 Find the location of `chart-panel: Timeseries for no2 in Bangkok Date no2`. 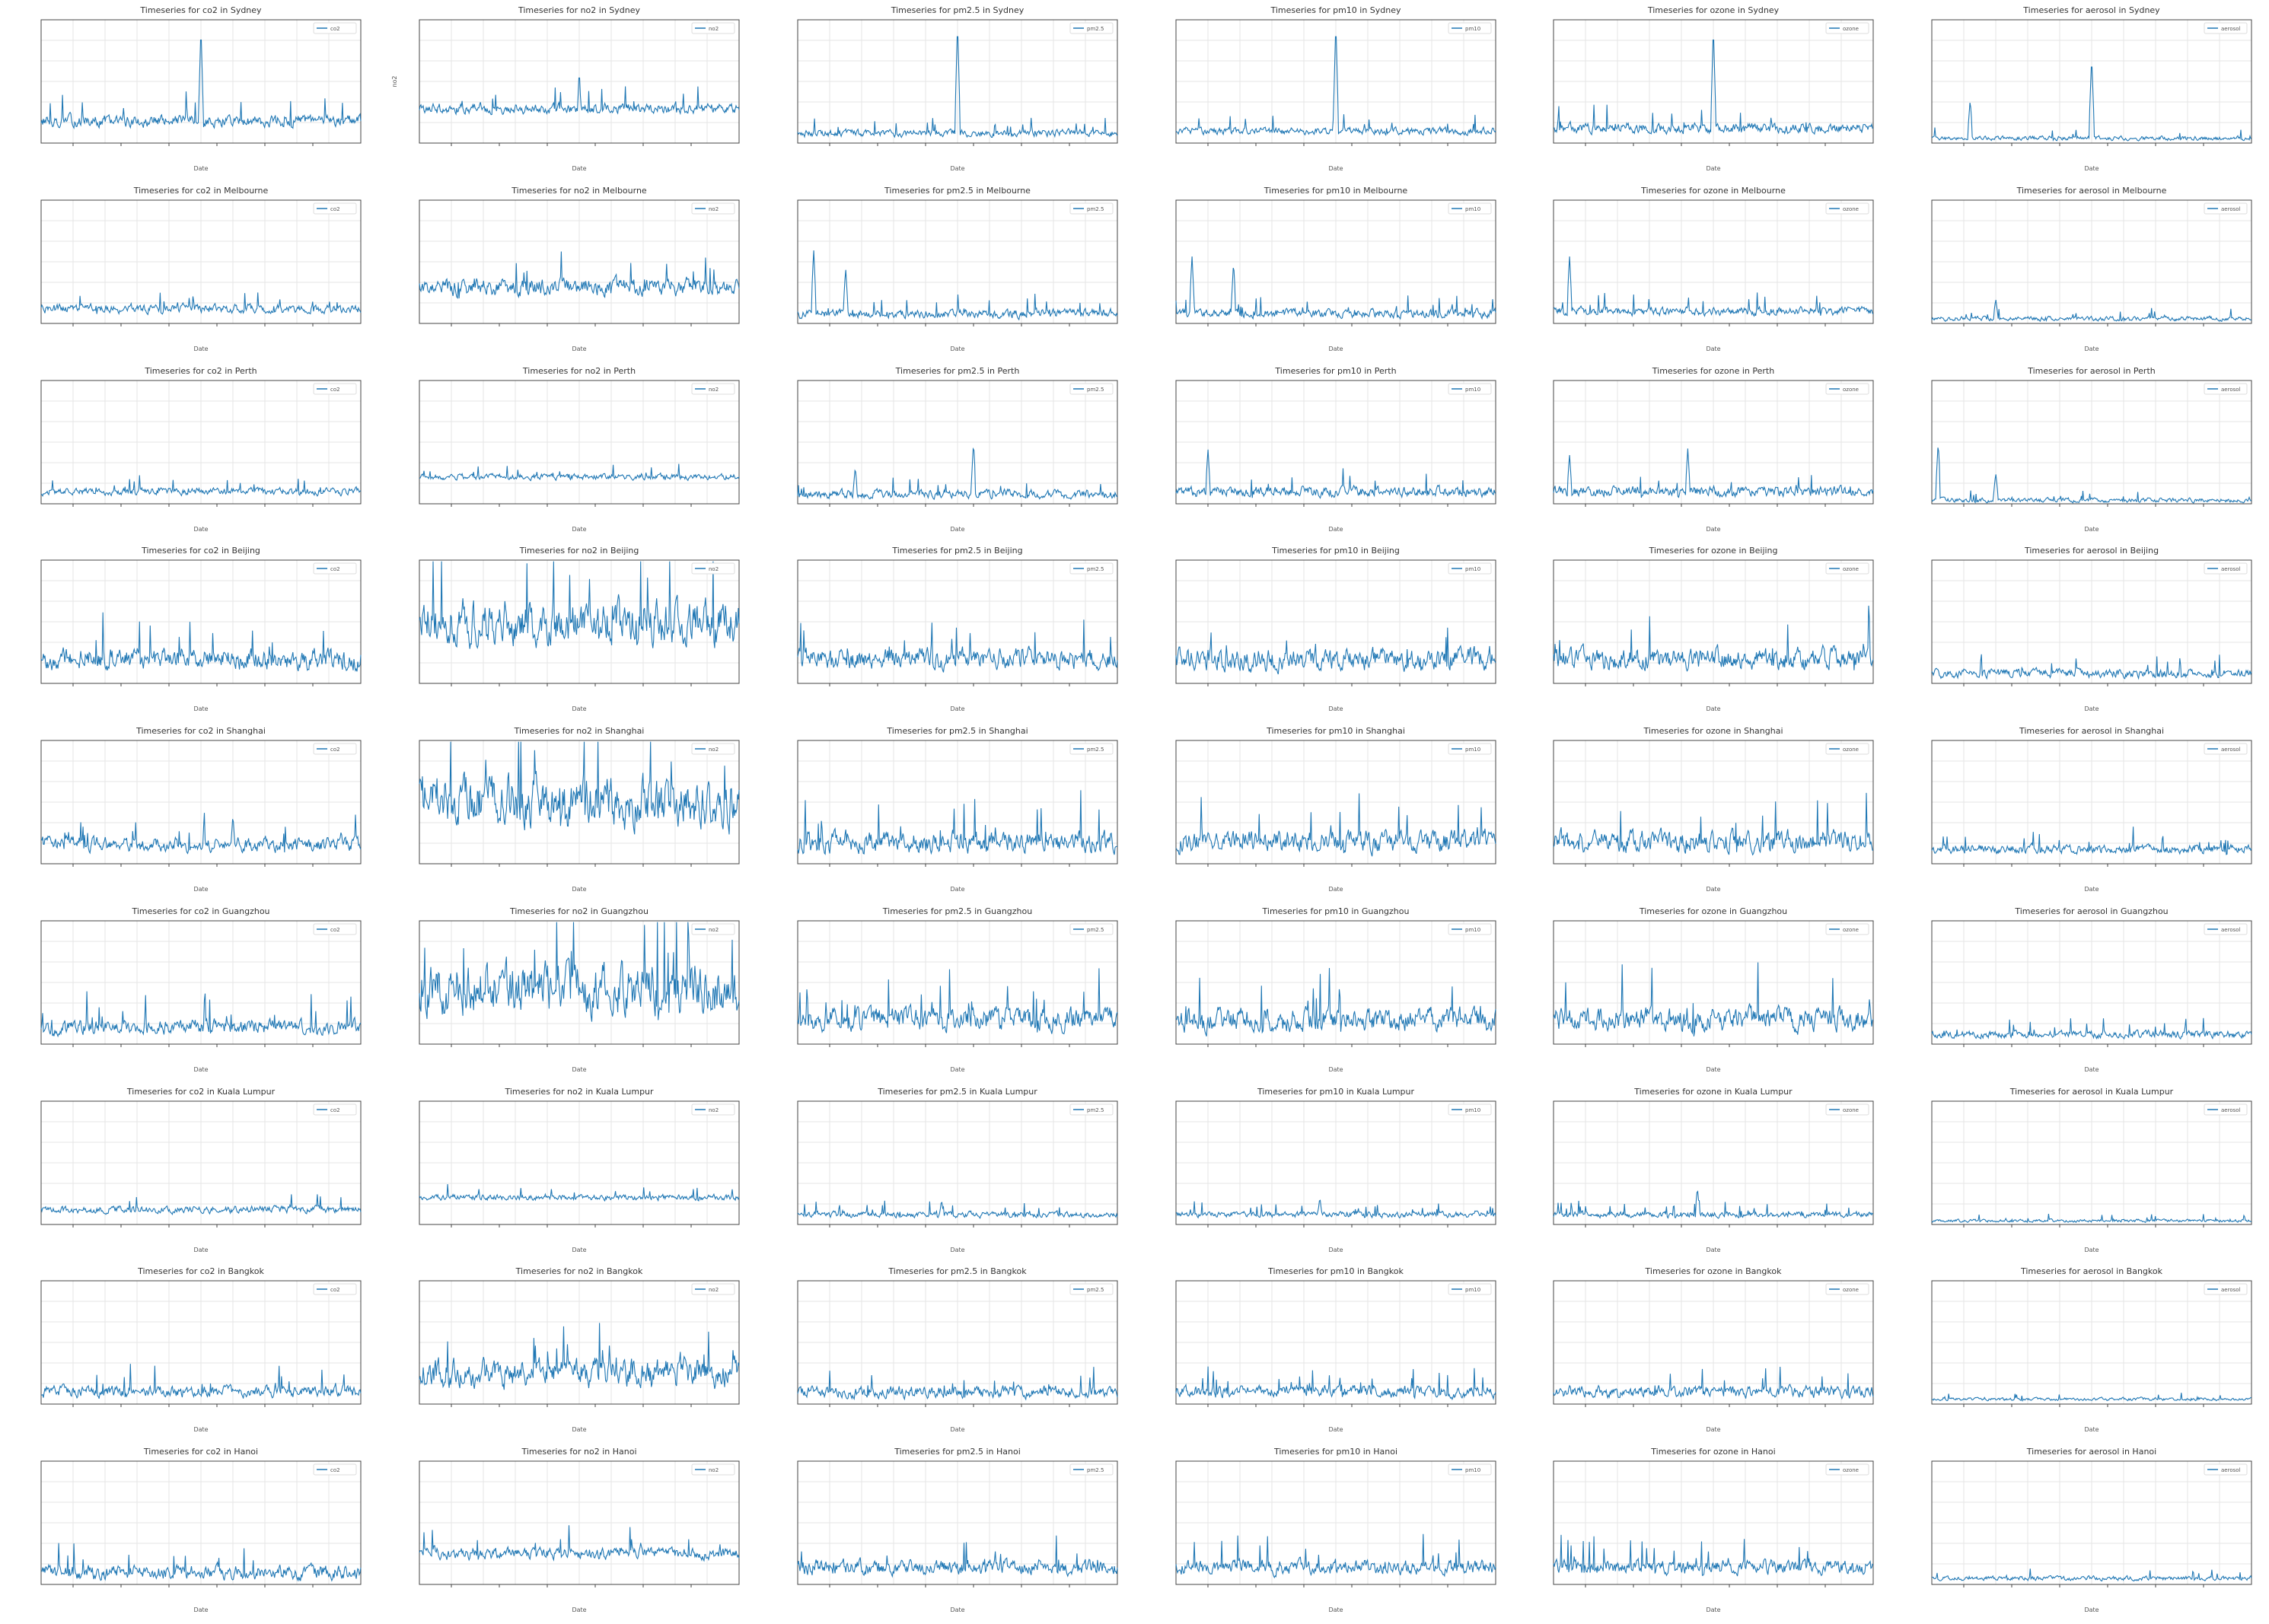

chart-panel: Timeseries for no2 in Bangkok Date no2 is located at coordinates (576, 1354).